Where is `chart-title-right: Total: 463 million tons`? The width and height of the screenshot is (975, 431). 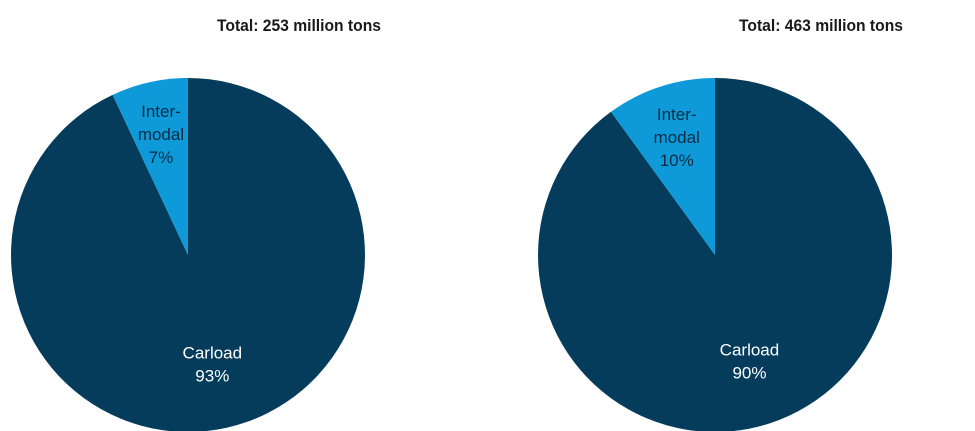
chart-title-right: Total: 463 million tons is located at coordinates (821, 25).